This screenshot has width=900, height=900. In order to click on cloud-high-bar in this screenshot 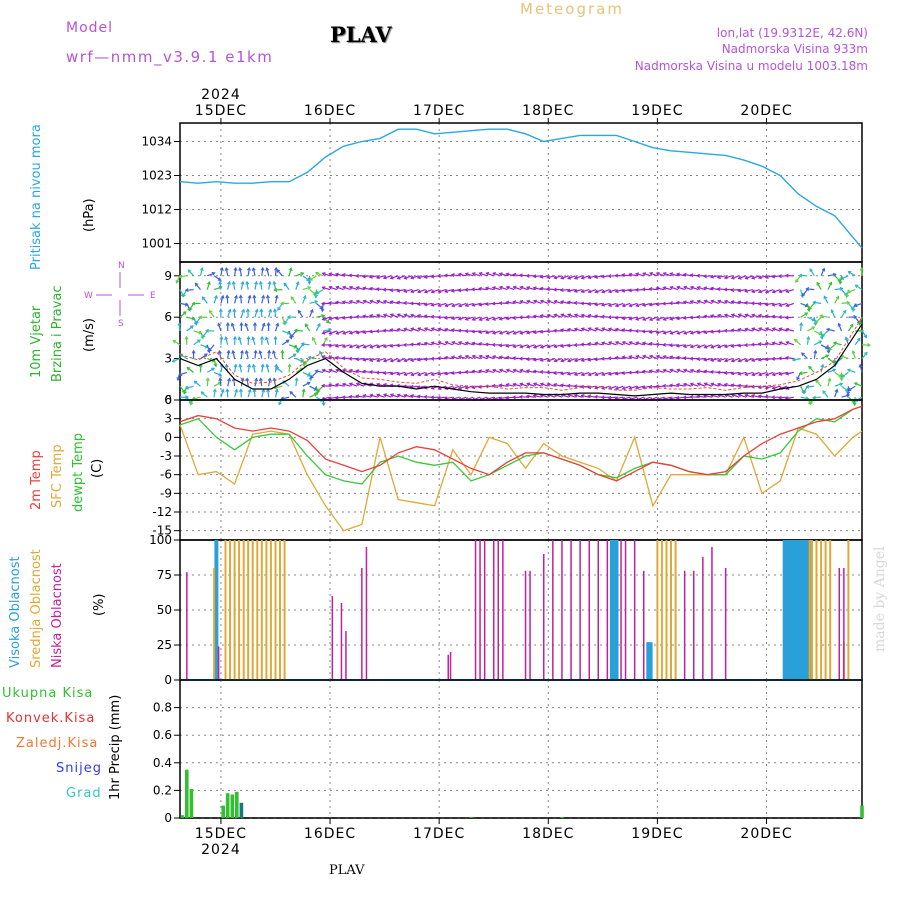, I will do `click(787, 610)`.